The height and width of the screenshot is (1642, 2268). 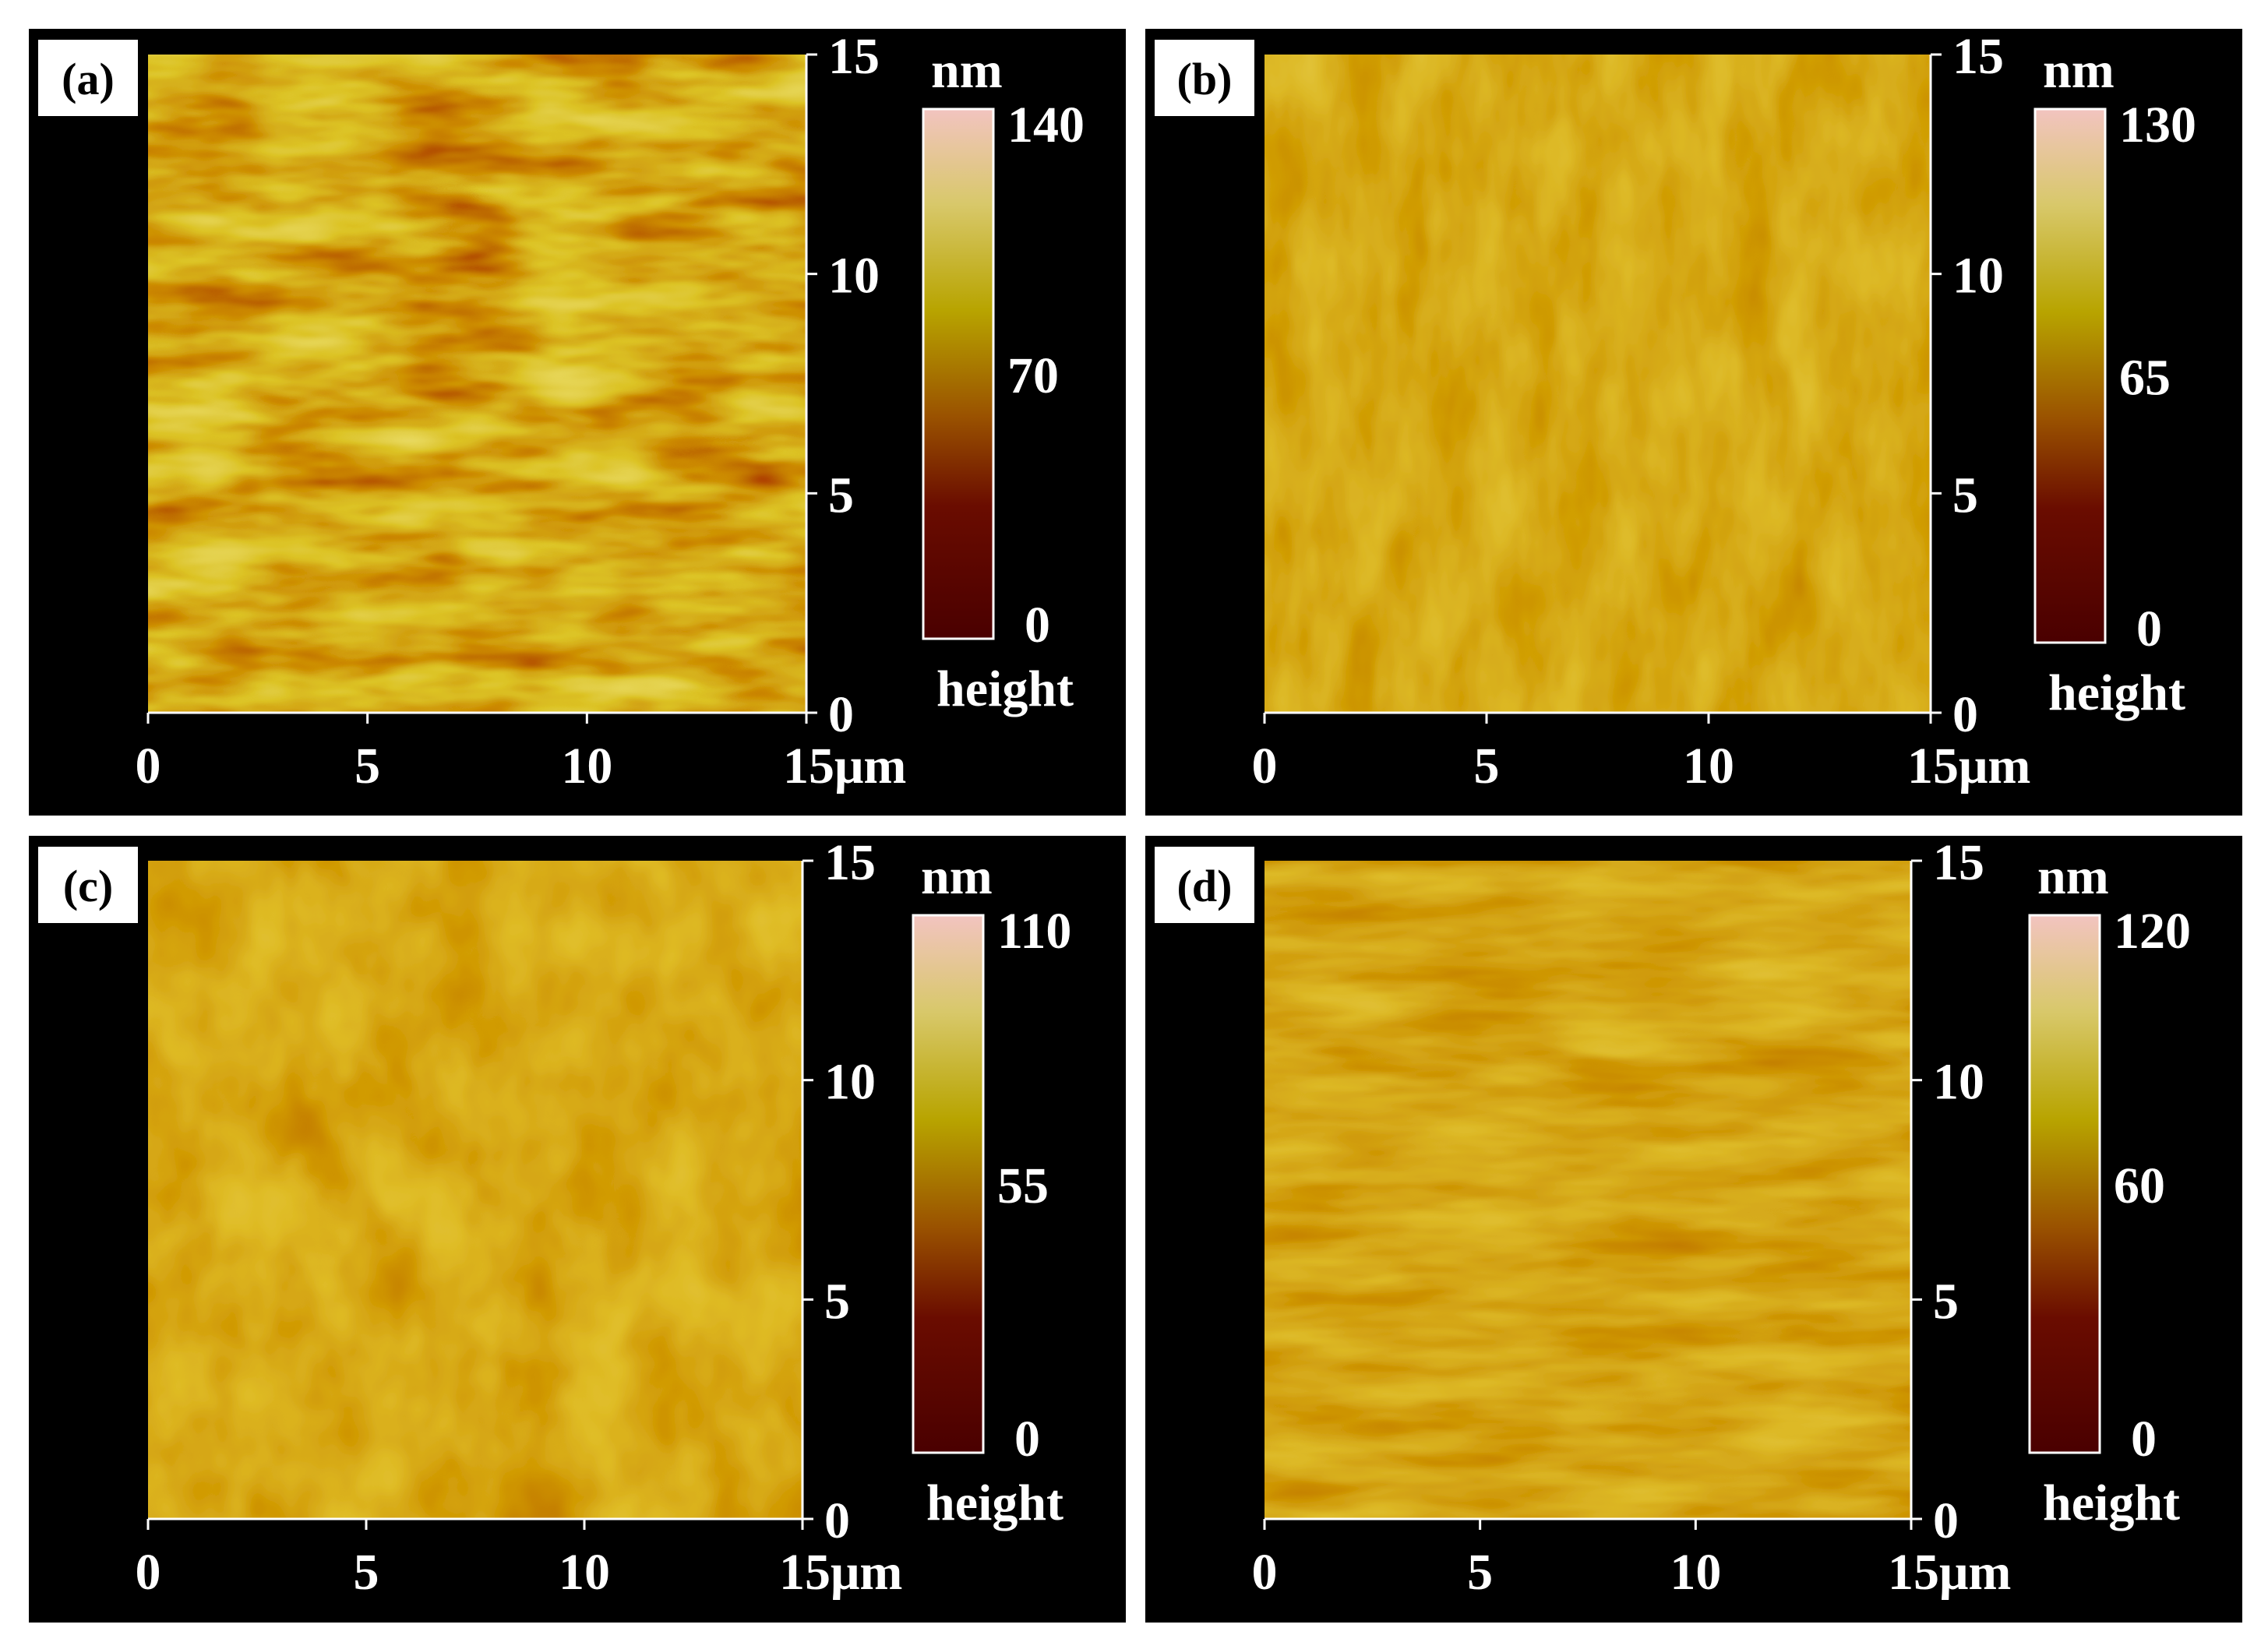 I want to click on colorbar-max: 130, so click(x=2157, y=125).